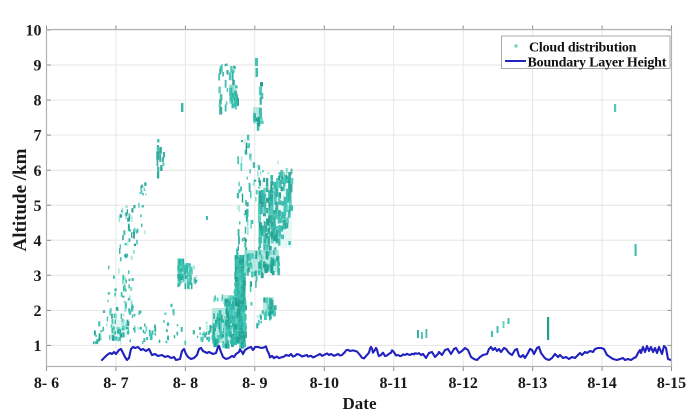  I want to click on svg-text: 9, so click(38, 66).